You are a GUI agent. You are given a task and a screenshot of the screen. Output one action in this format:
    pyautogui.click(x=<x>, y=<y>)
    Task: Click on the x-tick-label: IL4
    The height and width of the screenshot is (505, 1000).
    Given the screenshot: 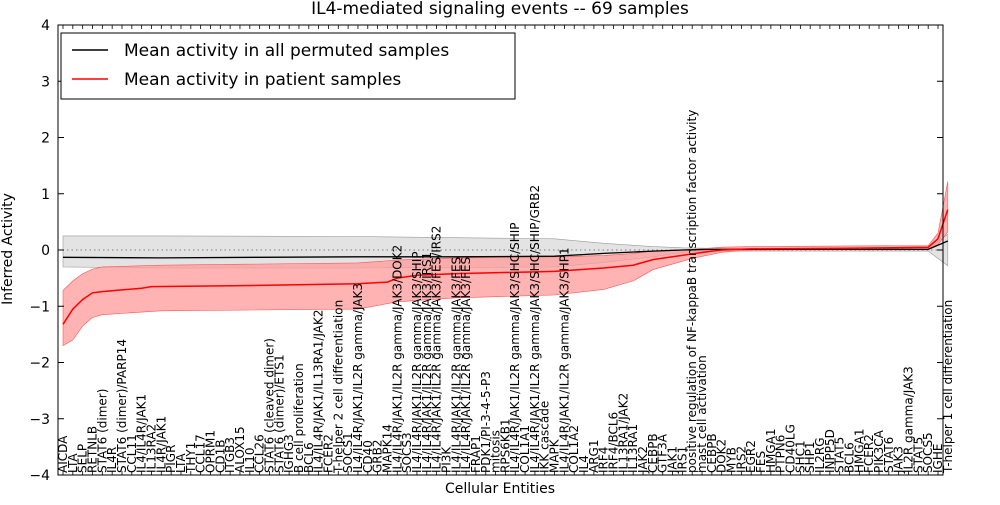 What is the action you would take?
    pyautogui.click(x=584, y=464)
    